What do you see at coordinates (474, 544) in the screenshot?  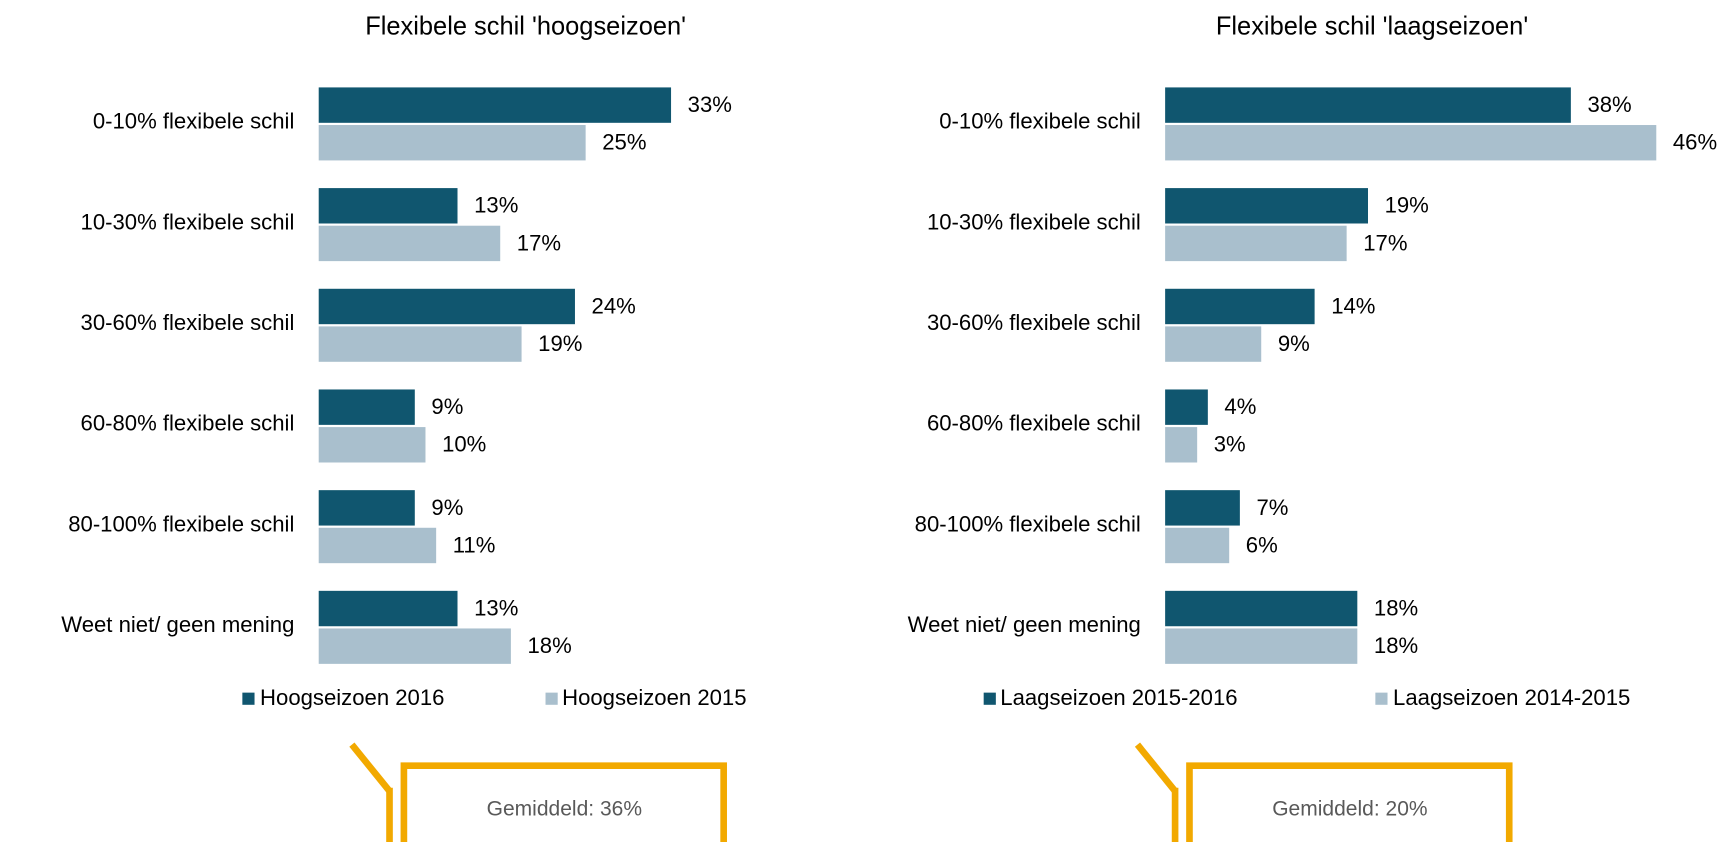 I see `value-label: 11%` at bounding box center [474, 544].